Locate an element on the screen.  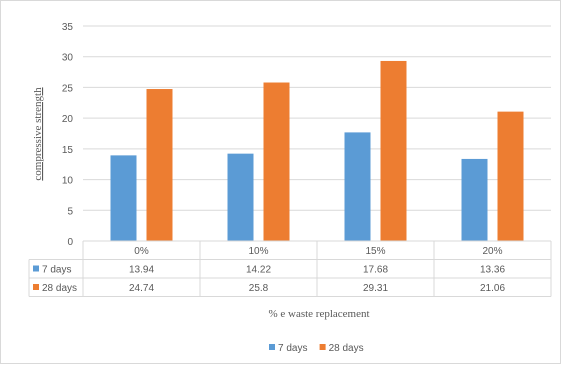
data-label: 24.74 is located at coordinates (141, 288).